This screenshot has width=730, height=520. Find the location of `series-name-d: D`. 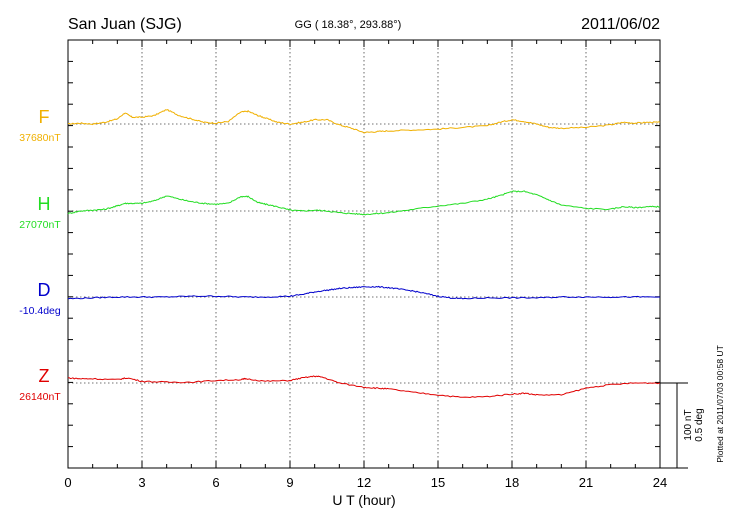

series-name-d: D is located at coordinates (44, 290).